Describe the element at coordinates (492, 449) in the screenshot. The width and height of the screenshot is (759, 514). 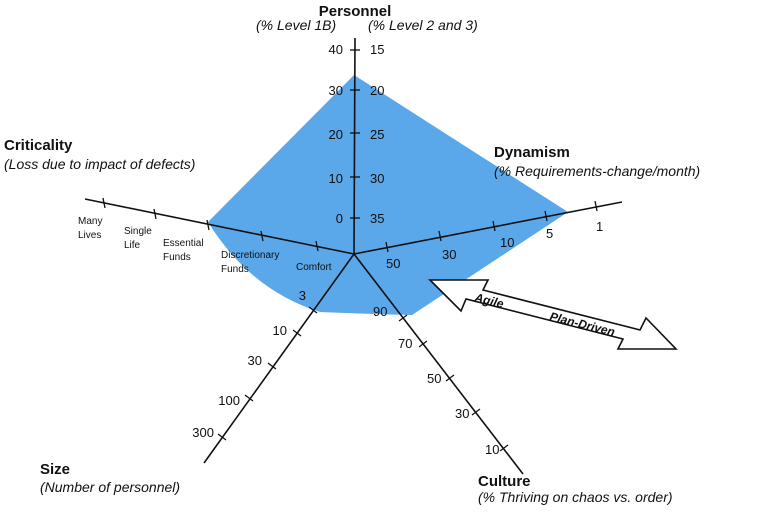
I see `culture-tick-label: 10` at that location.